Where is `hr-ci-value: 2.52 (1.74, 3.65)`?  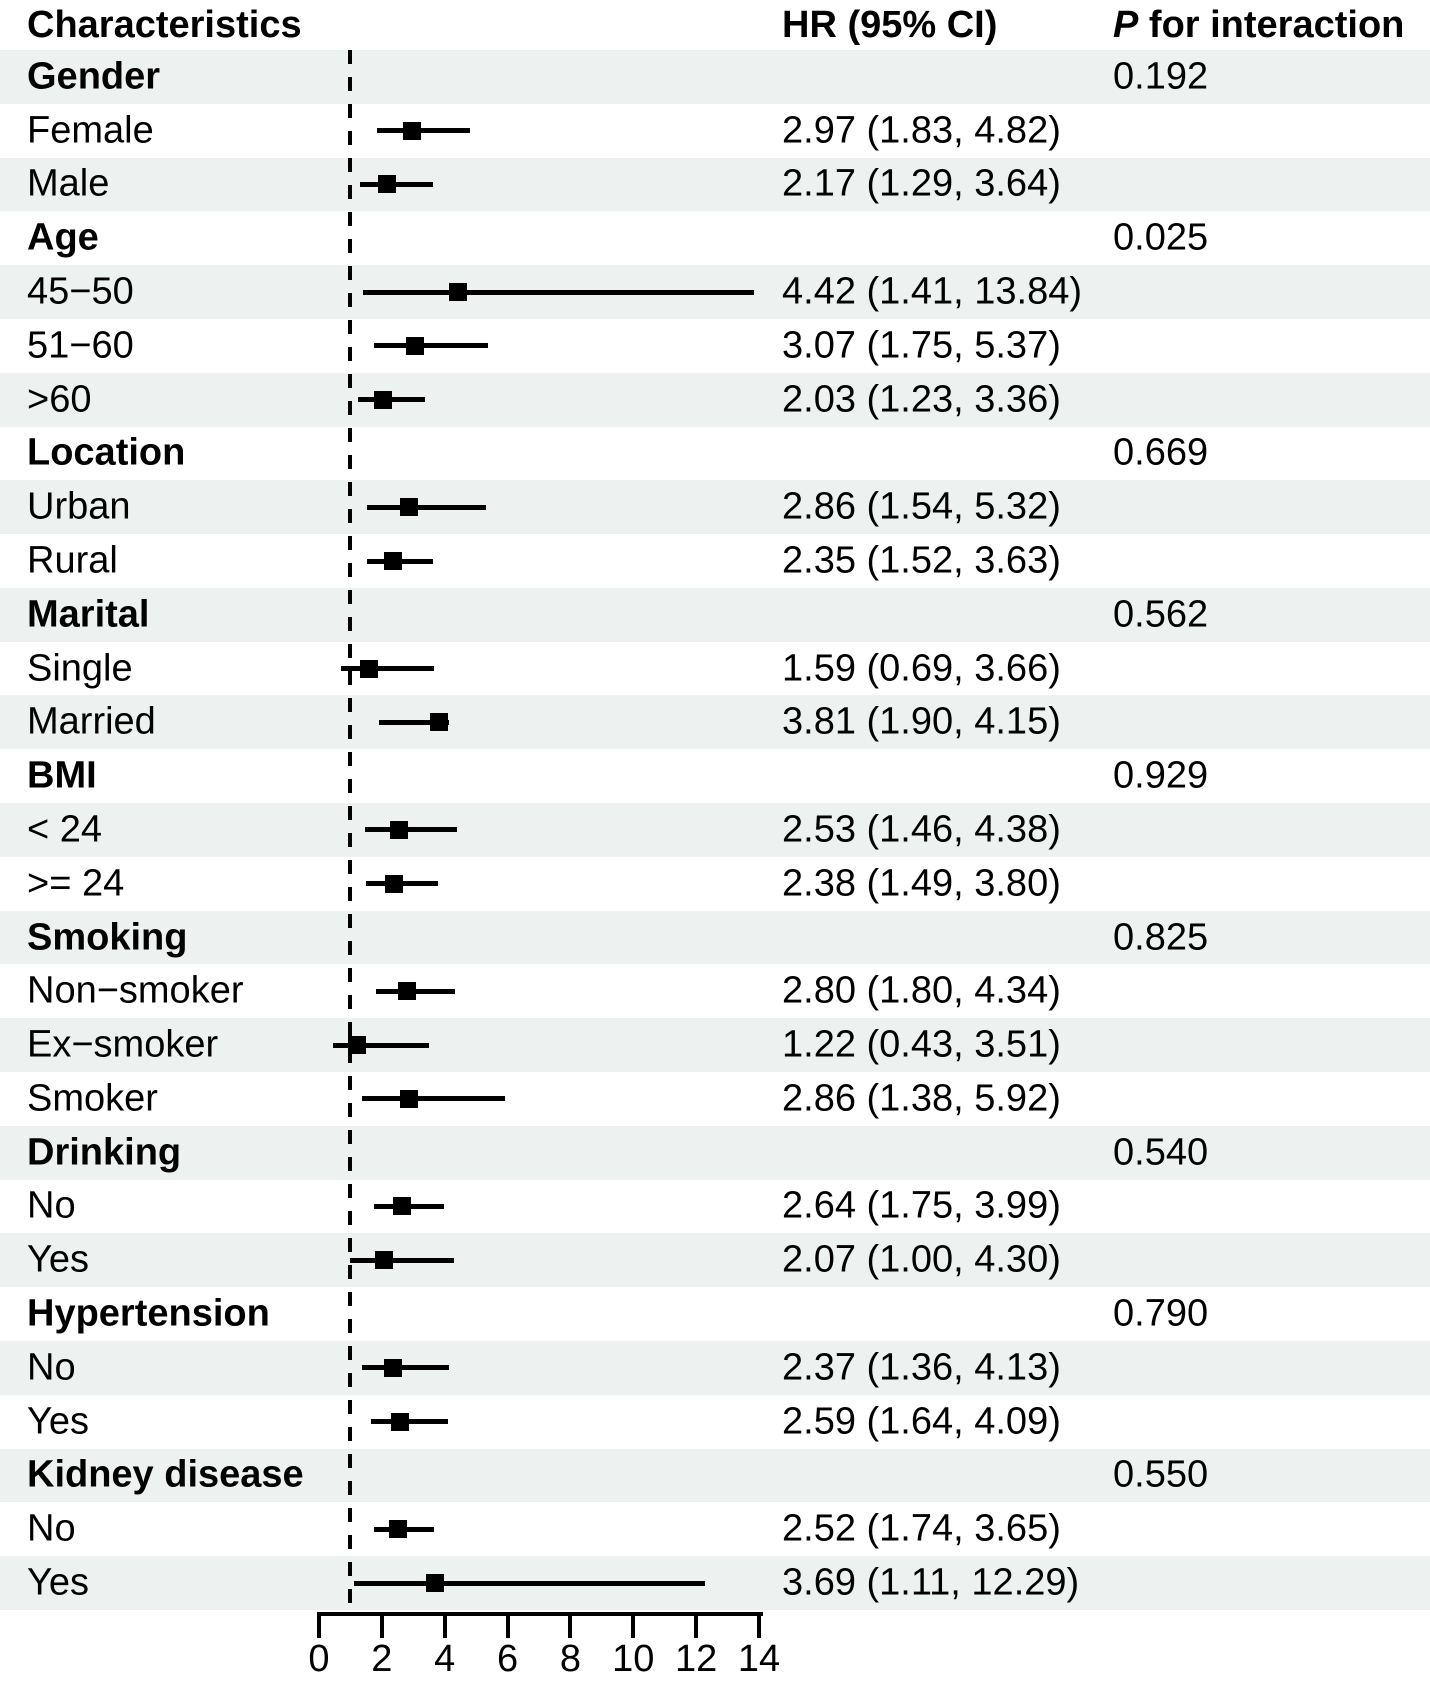 hr-ci-value: 2.52 (1.74, 3.65) is located at coordinates (921, 1528).